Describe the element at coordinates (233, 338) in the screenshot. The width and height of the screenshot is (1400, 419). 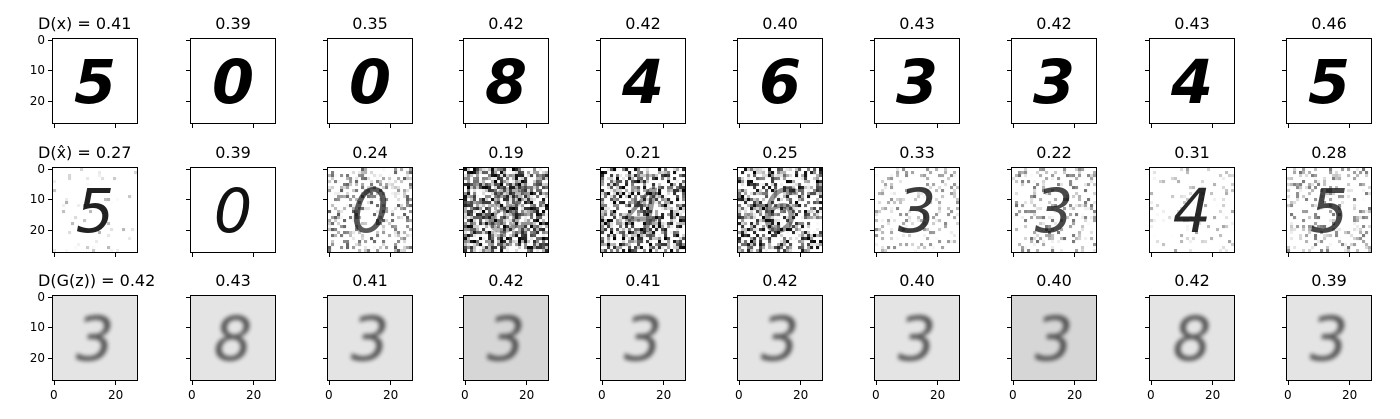
I see `digit-image: 8` at that location.